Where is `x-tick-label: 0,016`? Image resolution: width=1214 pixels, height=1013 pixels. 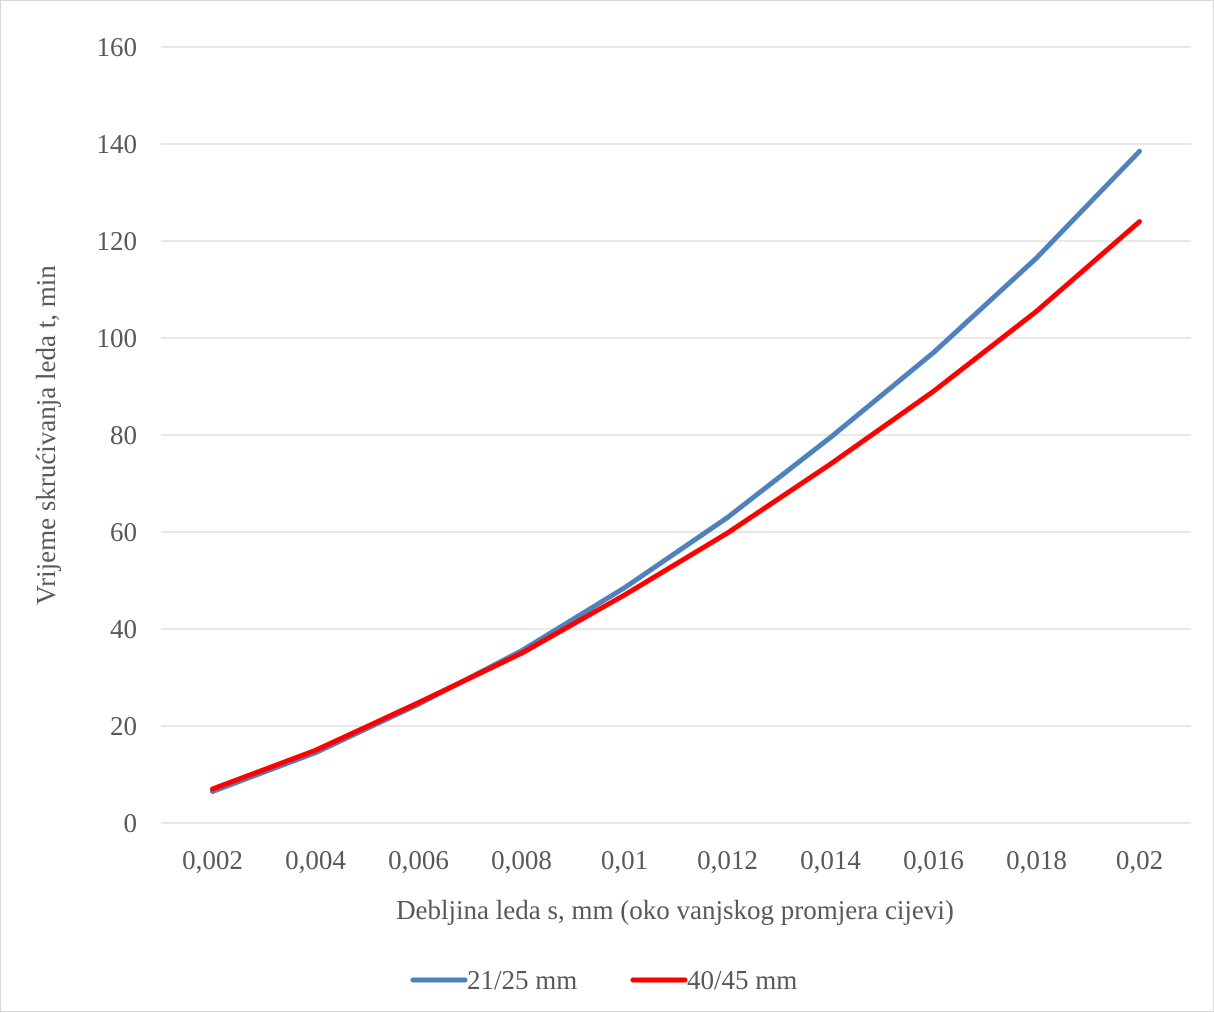 x-tick-label: 0,016 is located at coordinates (933, 860).